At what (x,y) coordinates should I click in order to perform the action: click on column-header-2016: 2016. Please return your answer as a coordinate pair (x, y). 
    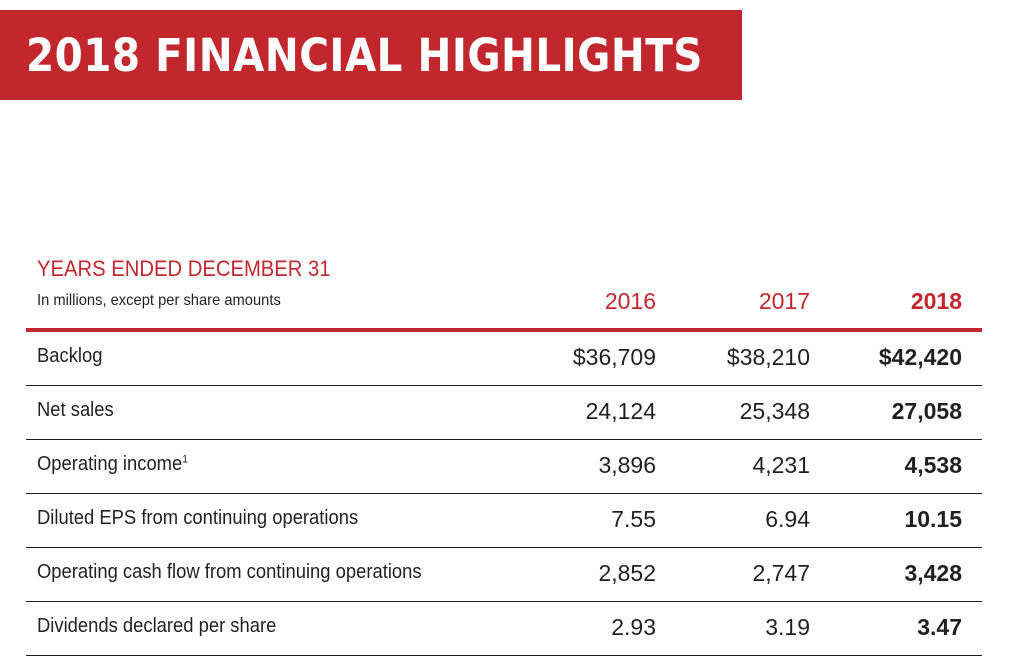
    Looking at the image, I should click on (630, 301).